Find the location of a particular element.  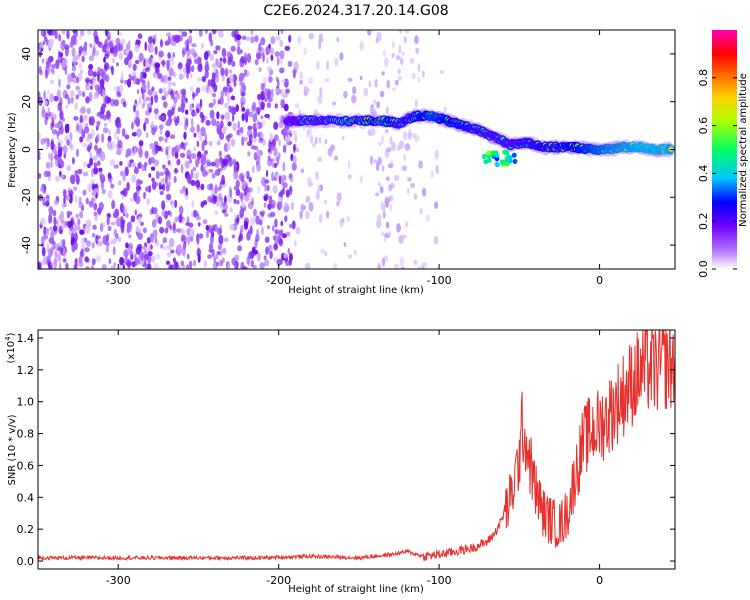

y-tick-label: 1.4 is located at coordinates (26, 338).